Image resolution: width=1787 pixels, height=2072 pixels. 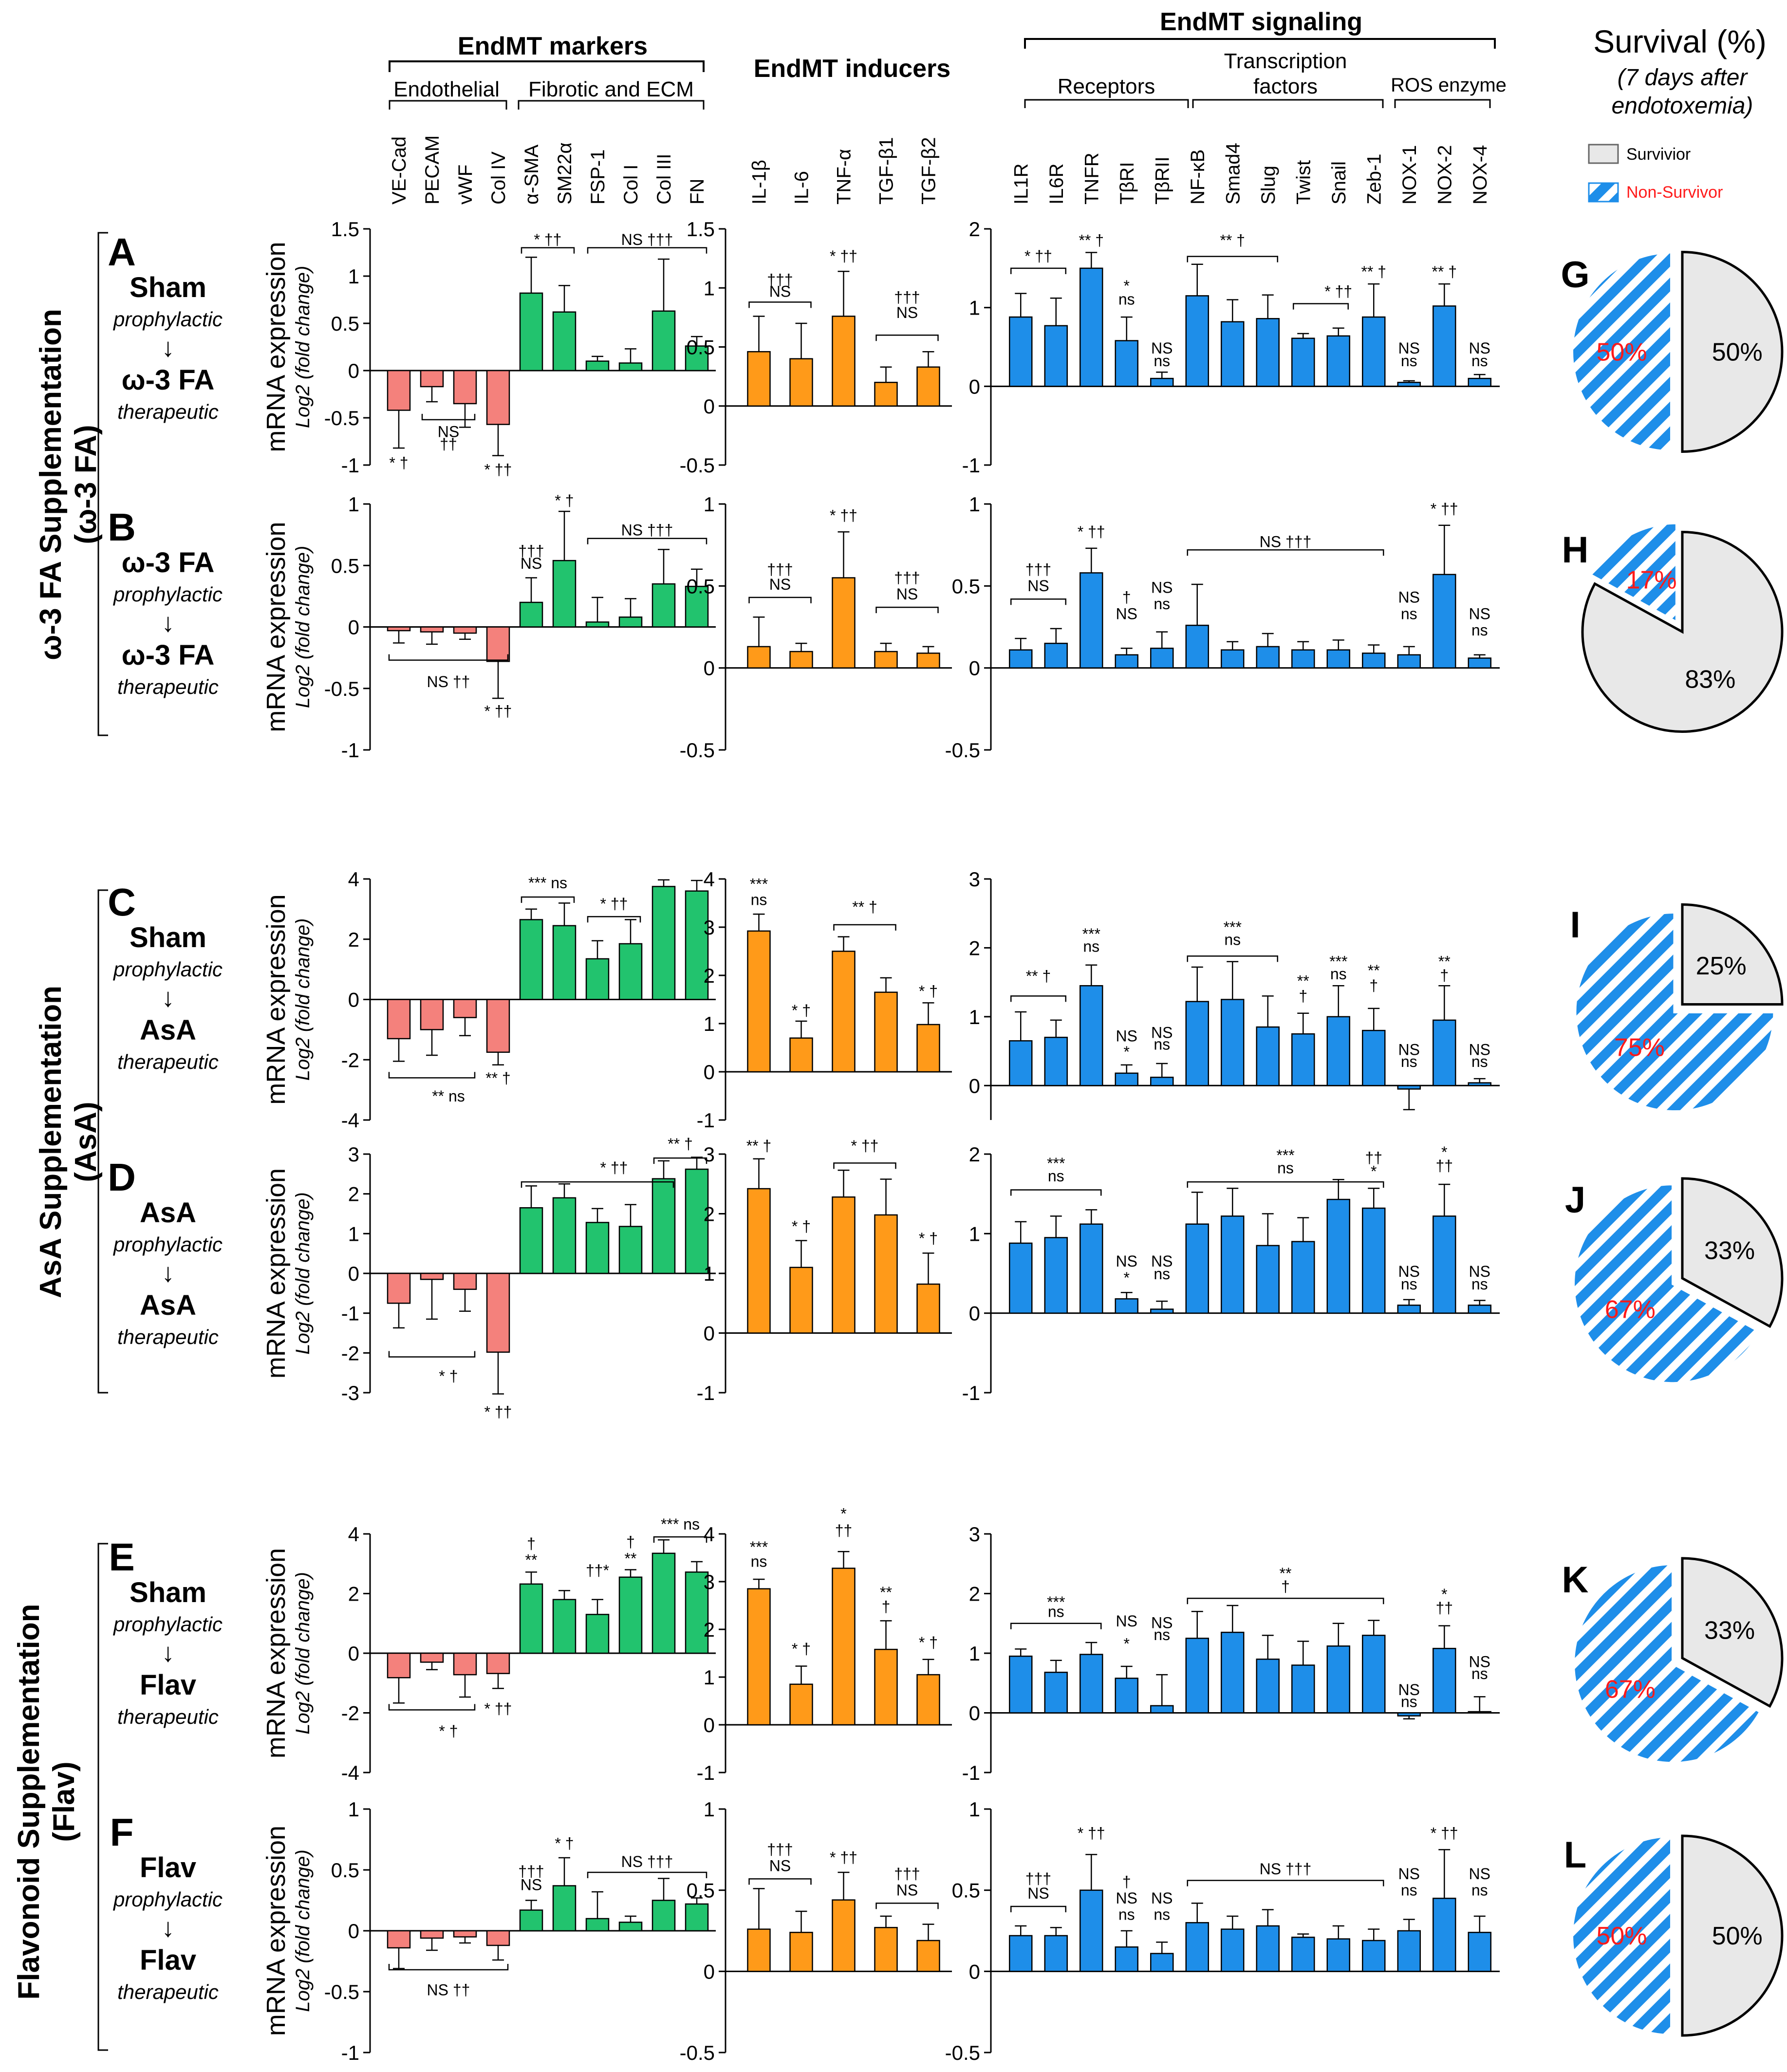 I want to click on gene-label: IL-6, so click(x=802, y=188).